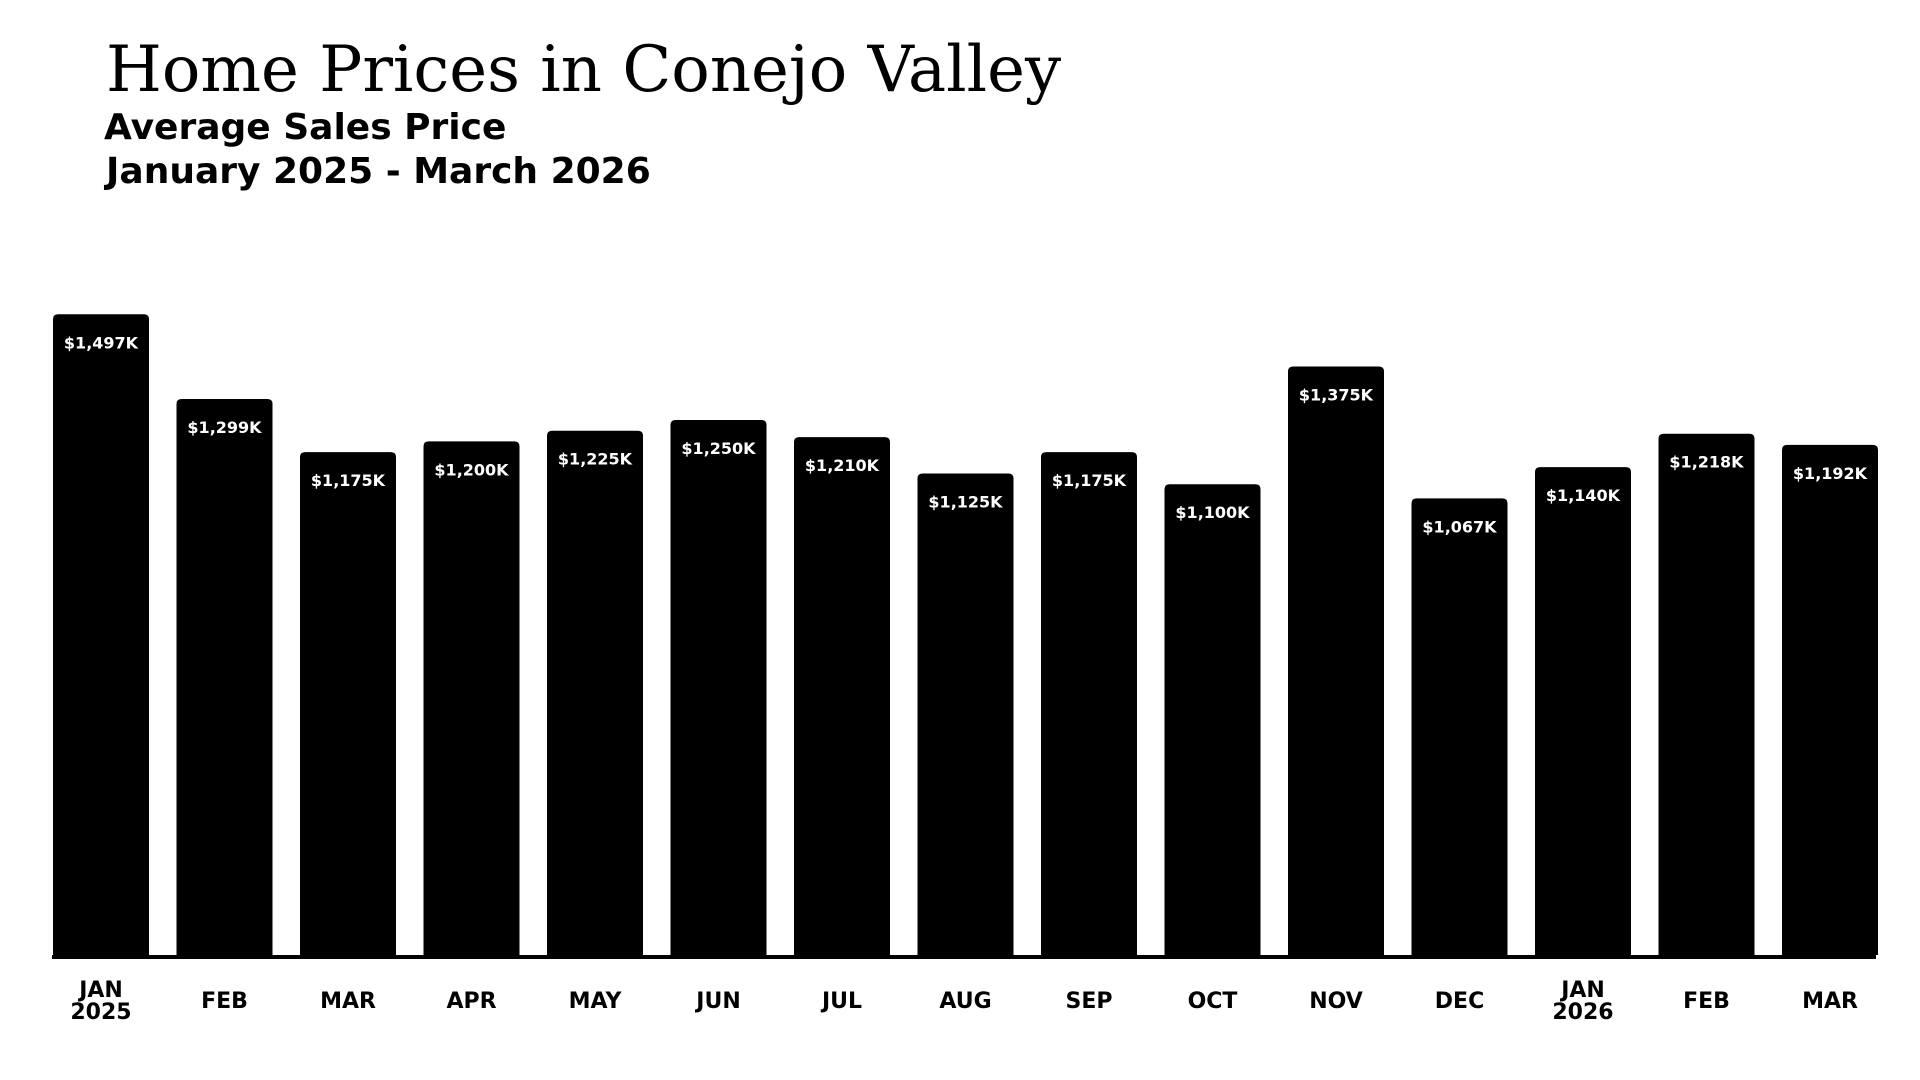 The height and width of the screenshot is (1080, 1920). Describe the element at coordinates (1212, 512) in the screenshot. I see `bar-value-label: $1,100K` at that location.